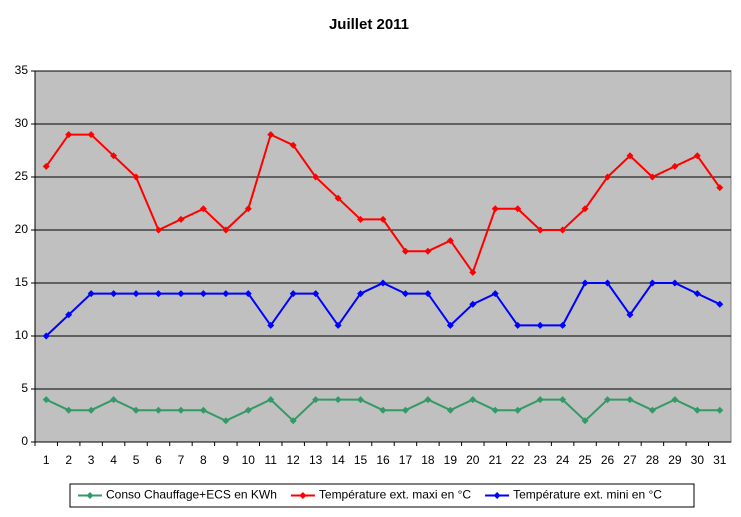  What do you see at coordinates (675, 460) in the screenshot?
I see `x-tick-label: 29` at bounding box center [675, 460].